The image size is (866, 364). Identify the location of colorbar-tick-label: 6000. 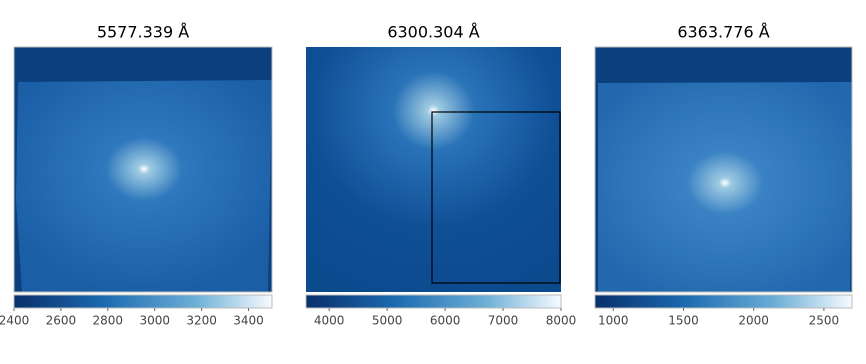
(445, 321).